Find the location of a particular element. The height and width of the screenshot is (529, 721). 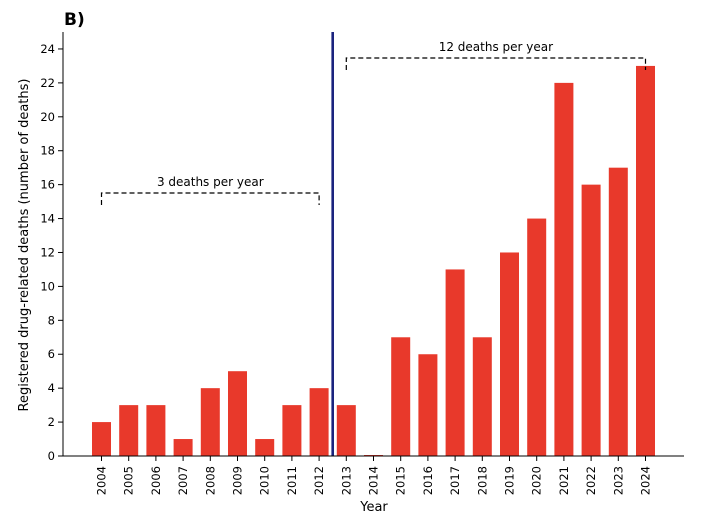

y-tick-label-4: 4 is located at coordinates (51, 388).